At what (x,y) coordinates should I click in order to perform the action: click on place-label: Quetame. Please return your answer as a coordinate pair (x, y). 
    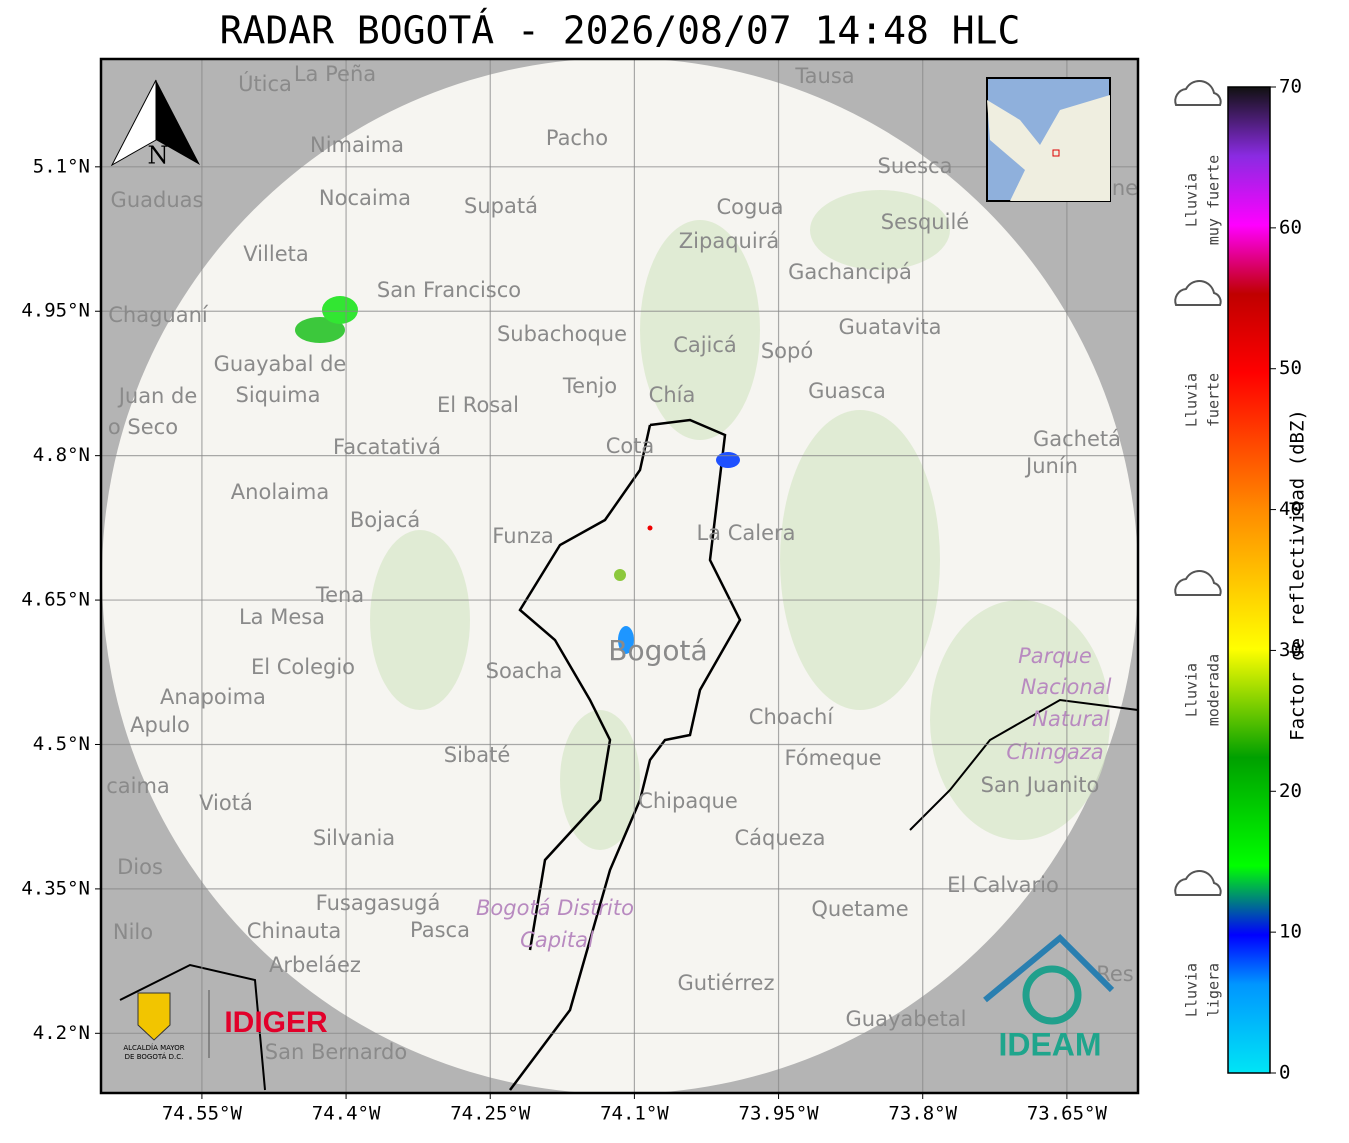
    Looking at the image, I should click on (859, 909).